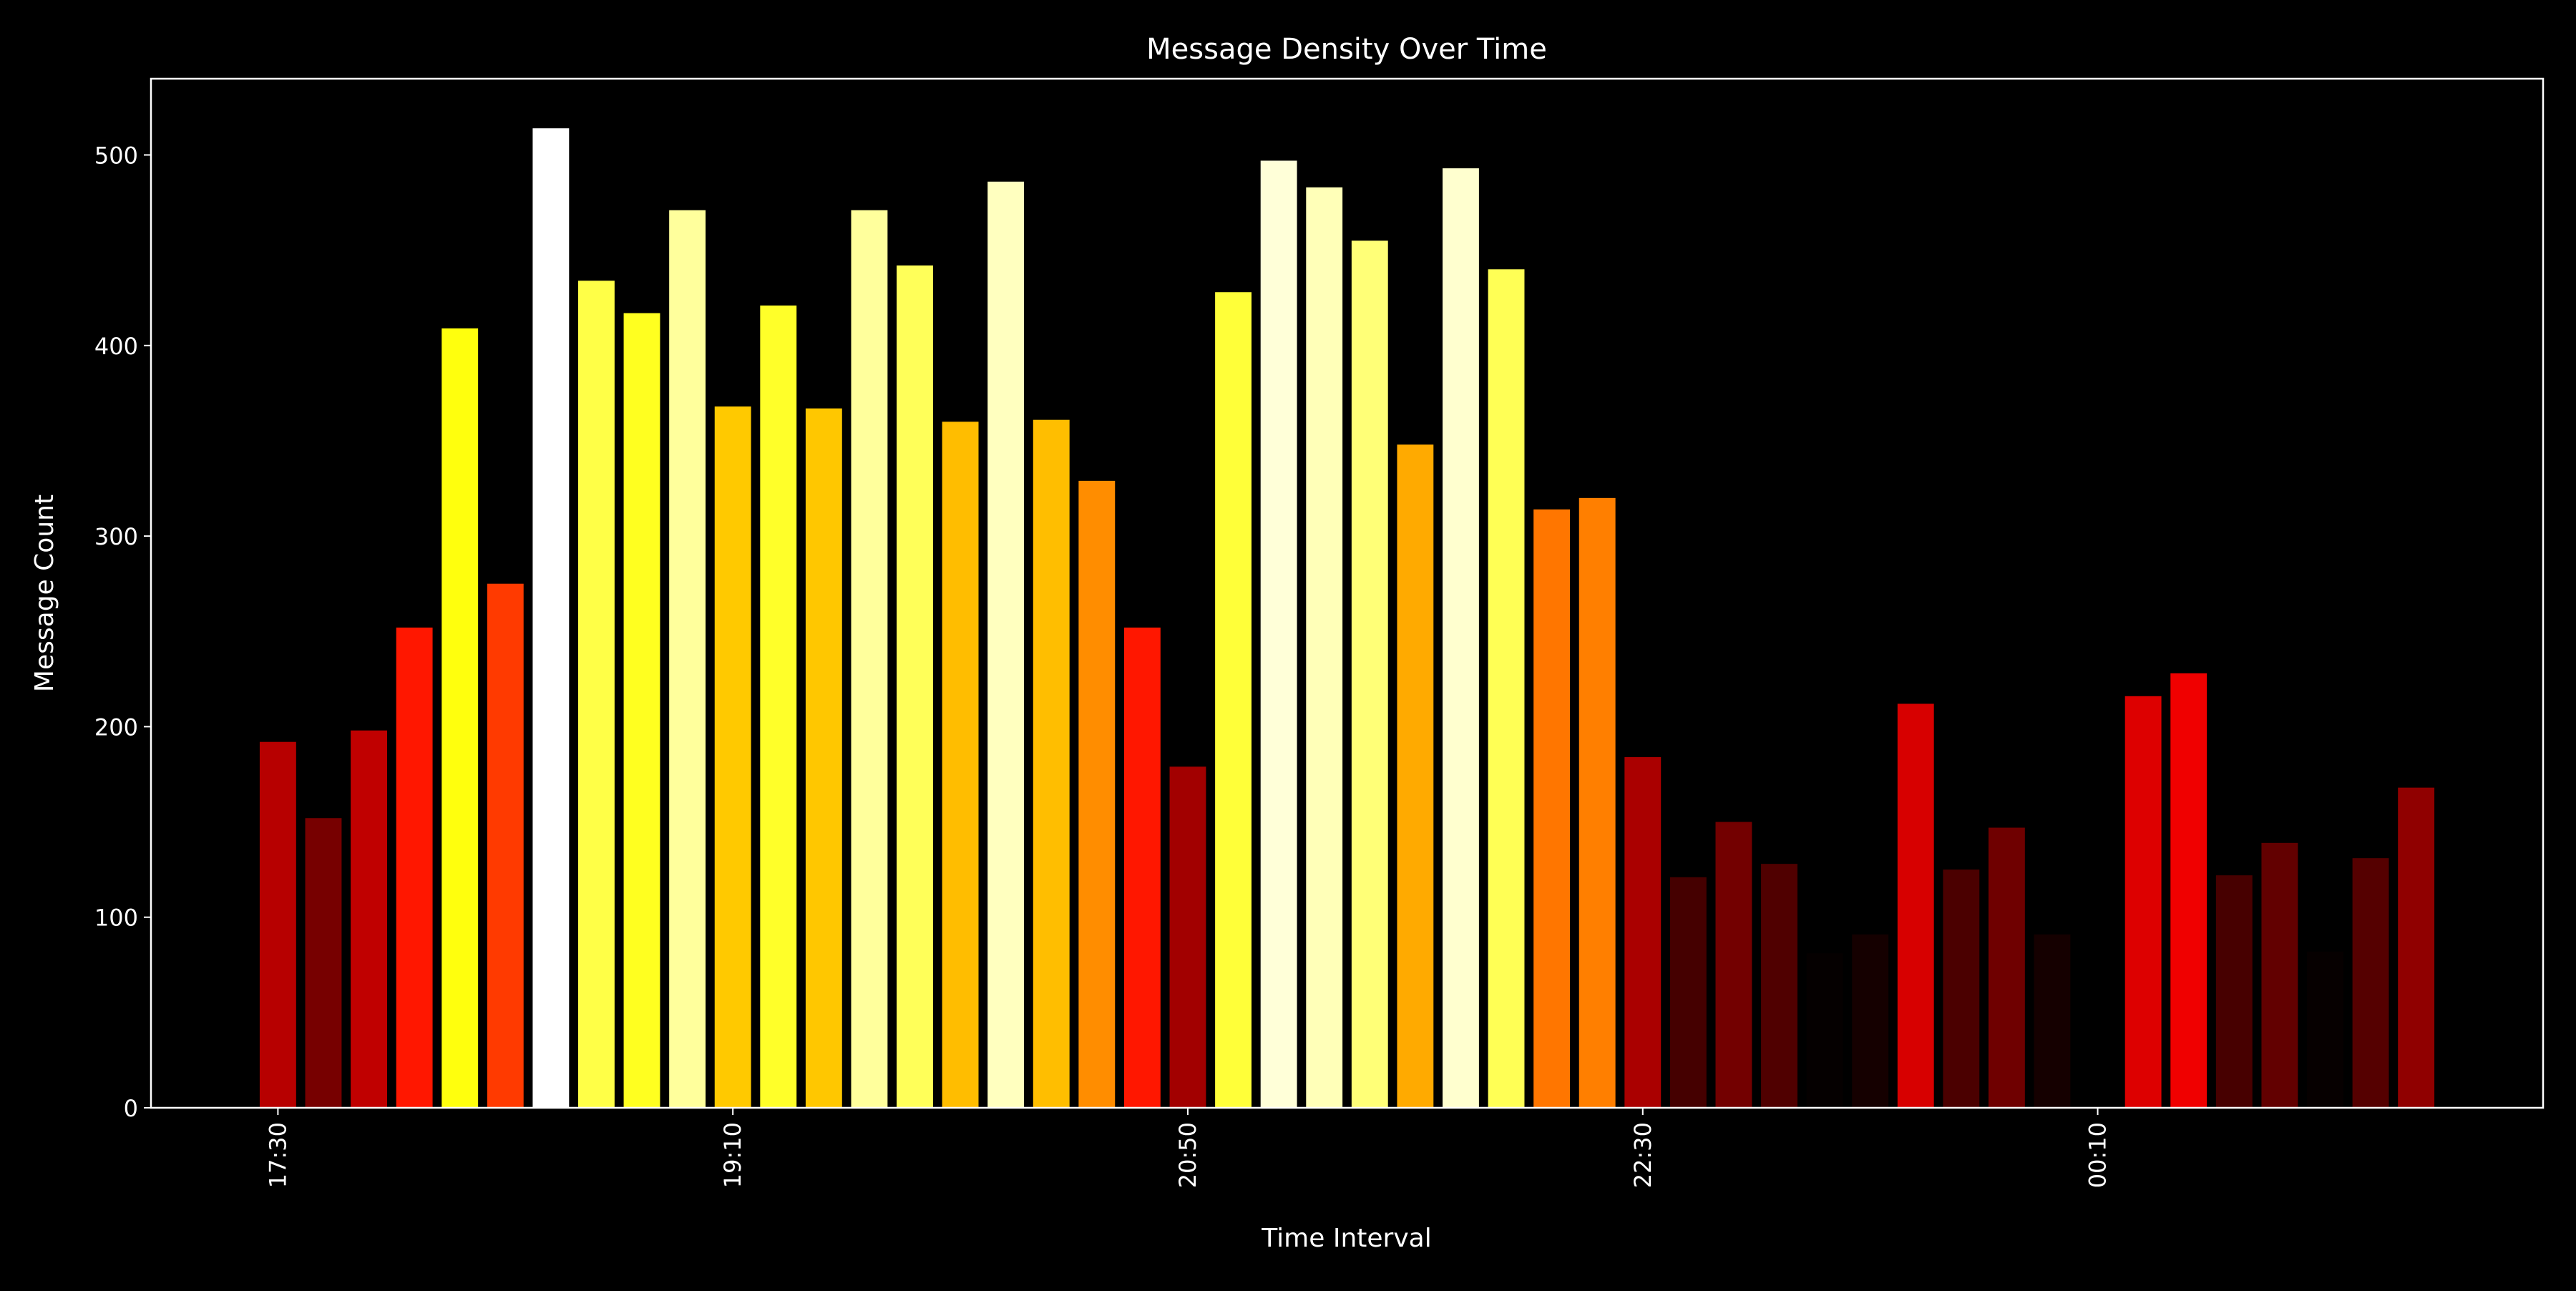  I want to click on x-tick-label: 22:30, so click(1643, 1155).